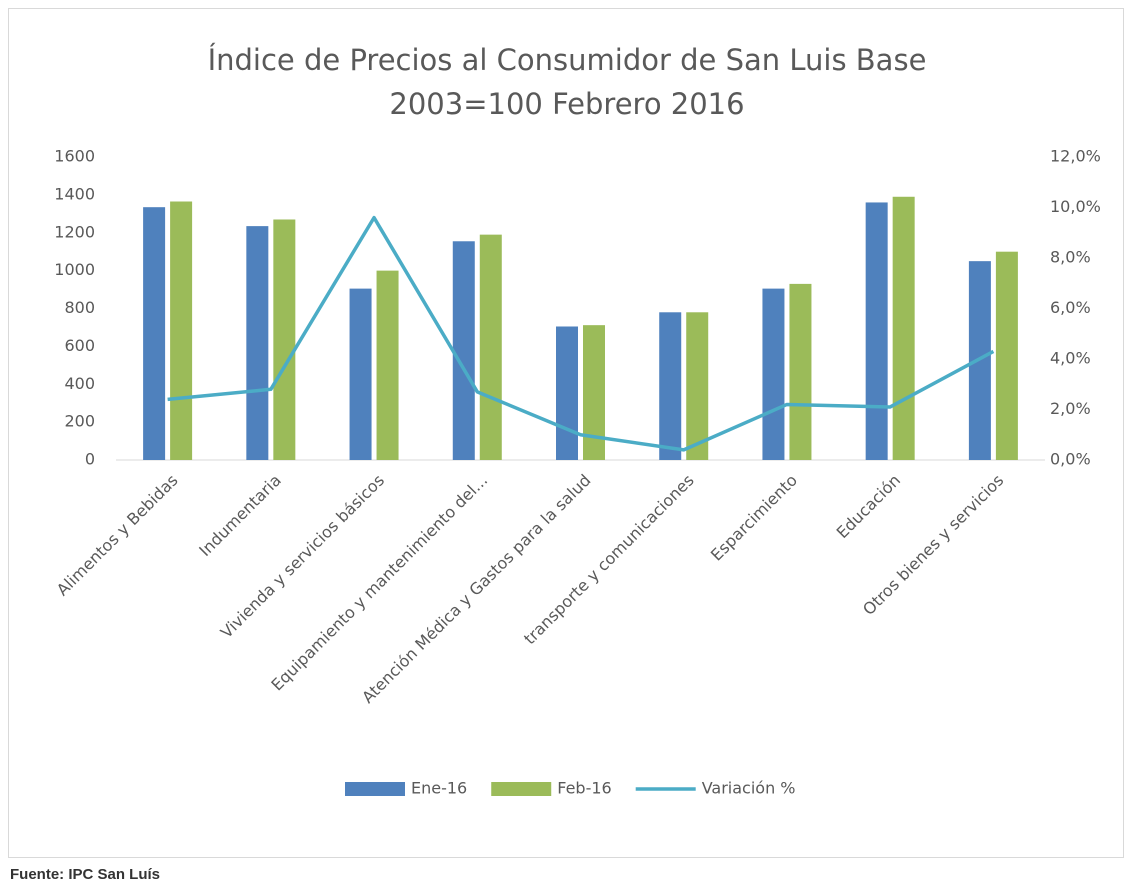 This screenshot has height=895, width=1134. What do you see at coordinates (74, 156) in the screenshot?
I see `y-tick-label: 1600` at bounding box center [74, 156].